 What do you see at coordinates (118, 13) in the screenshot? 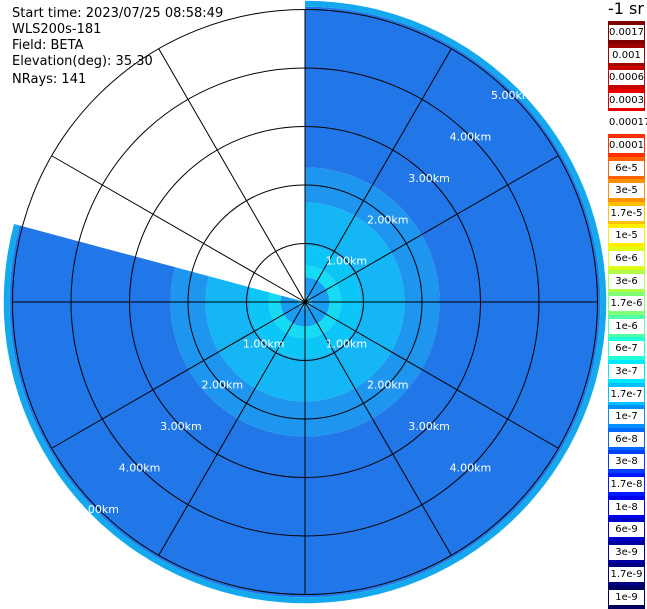
I see `start-time-text: Start time: 2023/07/25 08:58:49` at bounding box center [118, 13].